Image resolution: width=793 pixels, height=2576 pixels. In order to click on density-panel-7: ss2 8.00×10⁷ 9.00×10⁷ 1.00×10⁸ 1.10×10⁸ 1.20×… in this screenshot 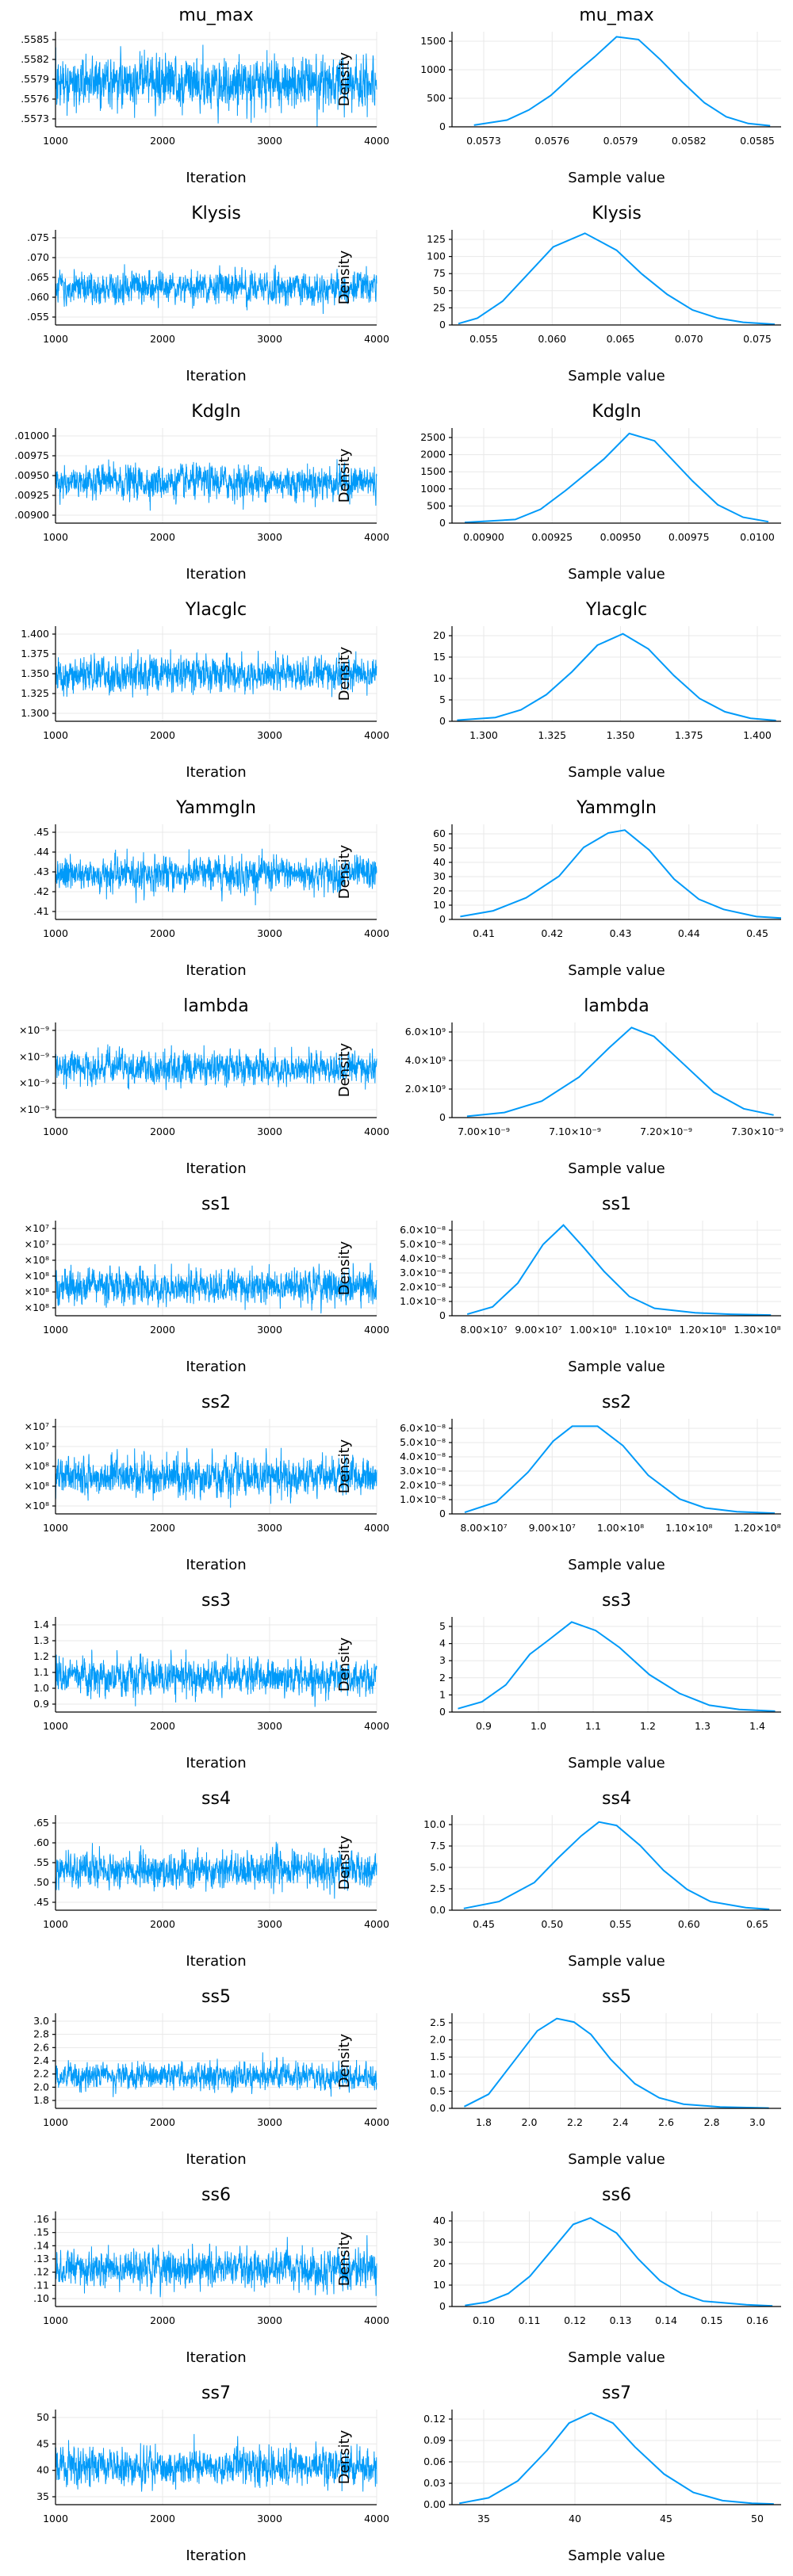, I will do `click(558, 1483)`.